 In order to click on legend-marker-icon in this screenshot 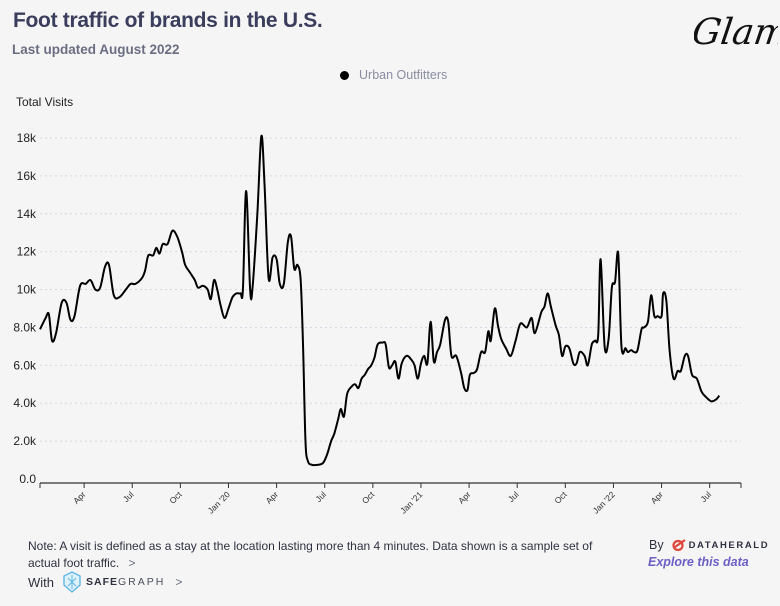, I will do `click(344, 75)`.